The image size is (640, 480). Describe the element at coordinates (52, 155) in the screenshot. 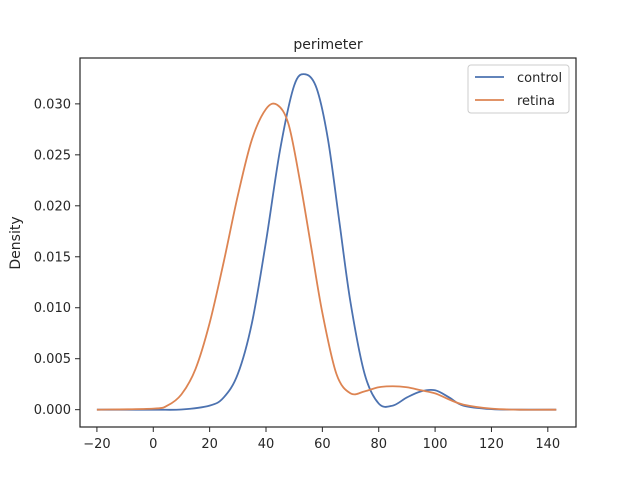

I see `y-tick-label: 0.025` at that location.